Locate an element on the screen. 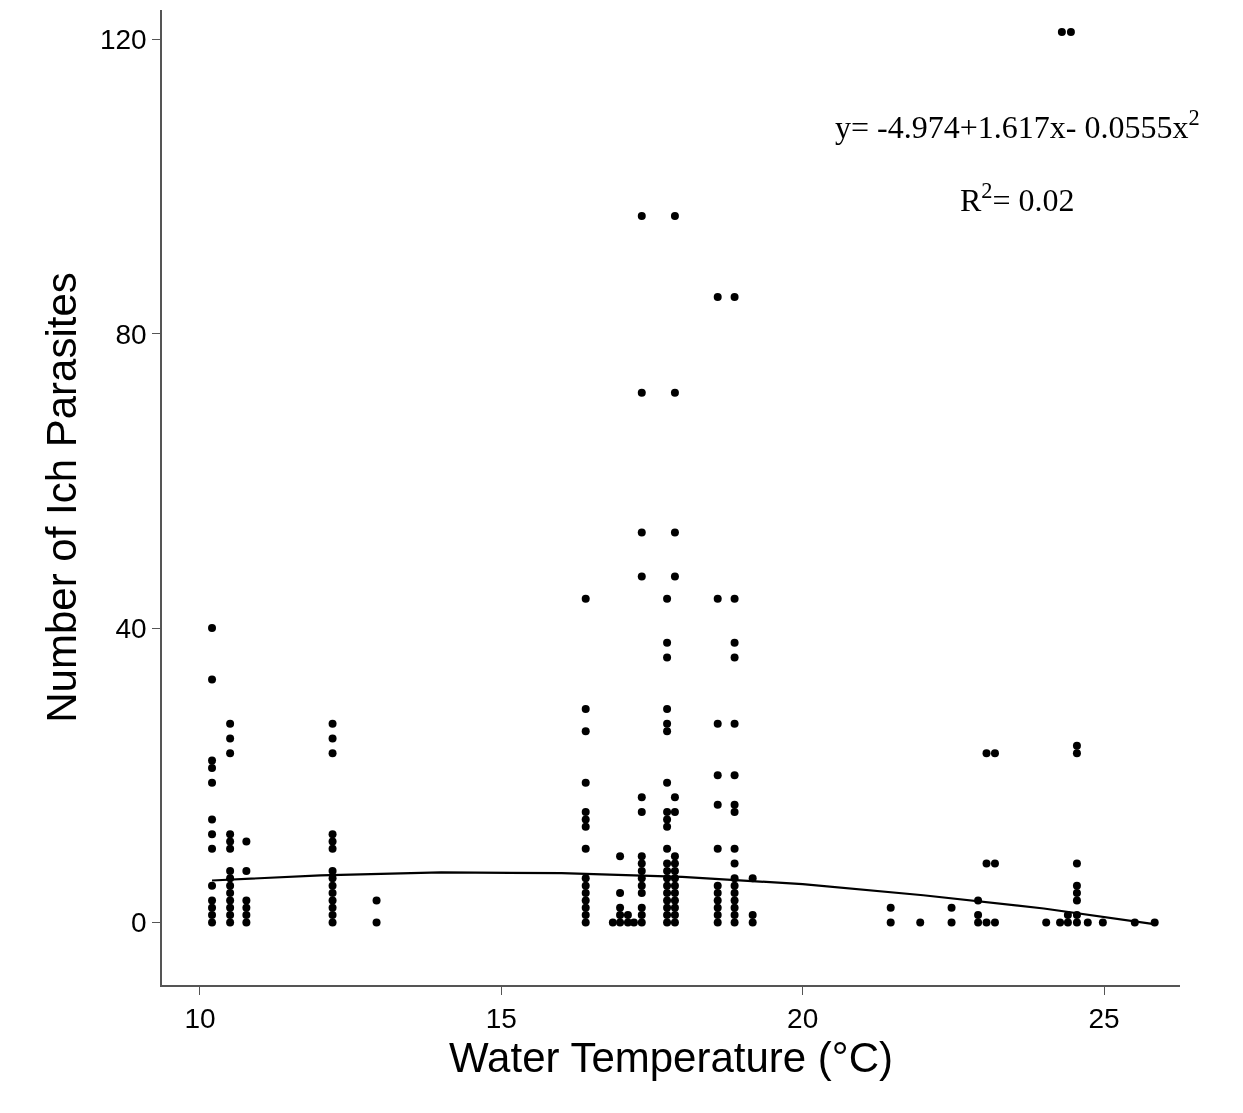 The height and width of the screenshot is (1113, 1243). y-tick-label: 40 is located at coordinates (131, 628).